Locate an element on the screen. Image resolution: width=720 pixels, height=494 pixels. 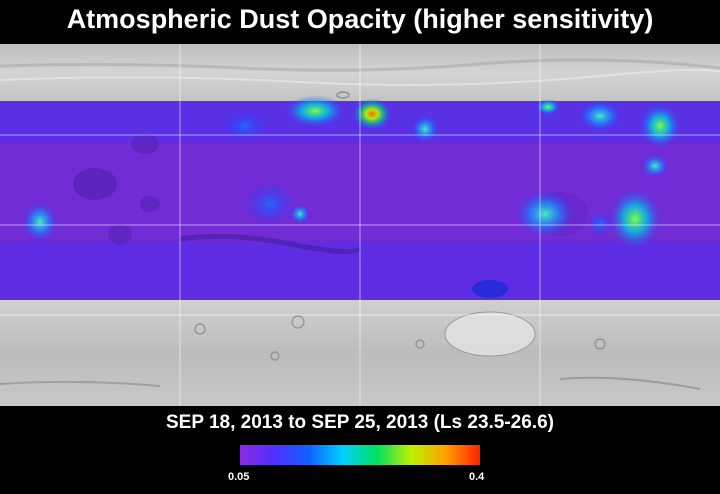
opacity-colorbar is located at coordinates (360, 455).